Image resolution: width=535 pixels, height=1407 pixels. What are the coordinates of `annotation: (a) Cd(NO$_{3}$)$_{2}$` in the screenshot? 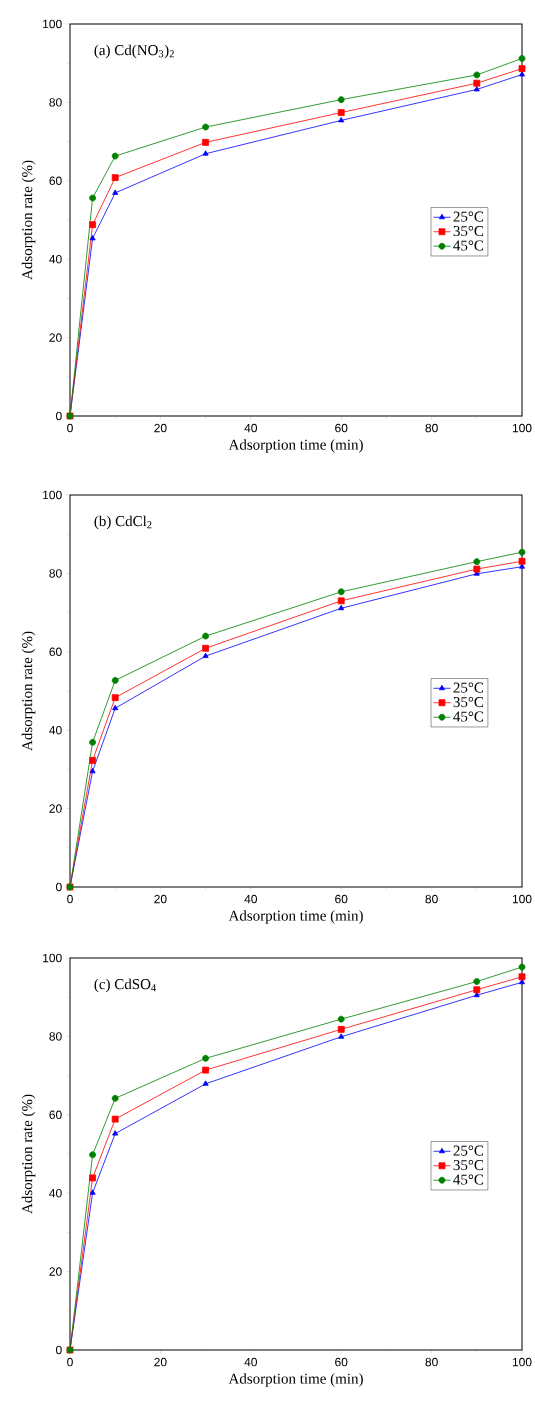 It's located at (134, 51).